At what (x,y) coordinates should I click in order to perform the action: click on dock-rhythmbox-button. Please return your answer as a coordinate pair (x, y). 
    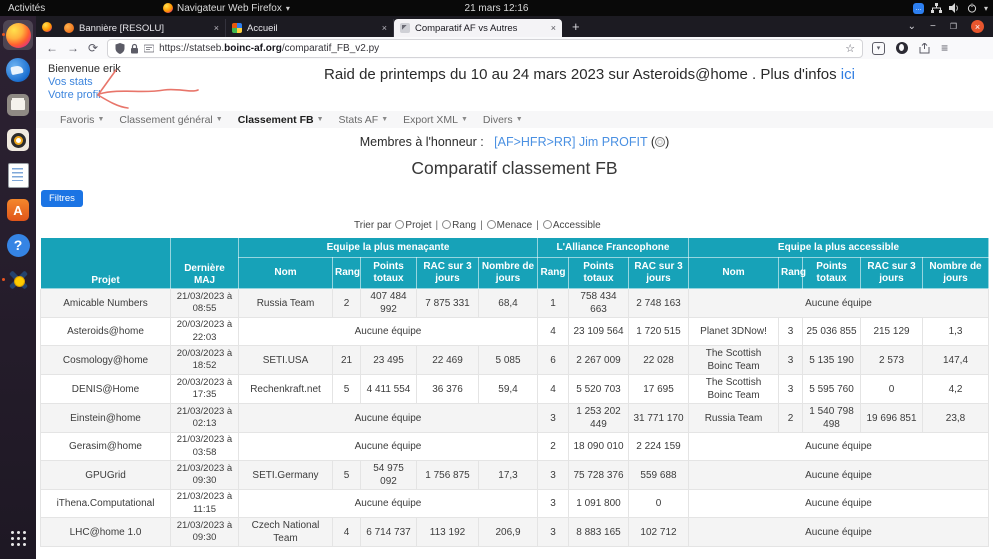
    Looking at the image, I should click on (18, 140).